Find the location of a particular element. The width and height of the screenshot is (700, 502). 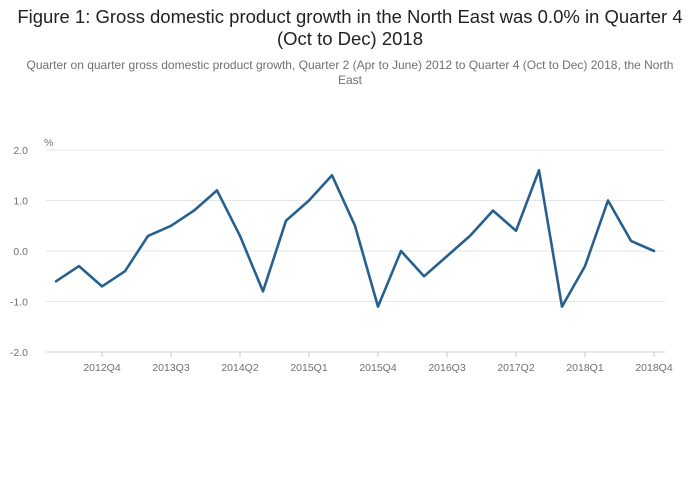

x-tick-label: 2015Q1 is located at coordinates (309, 368).